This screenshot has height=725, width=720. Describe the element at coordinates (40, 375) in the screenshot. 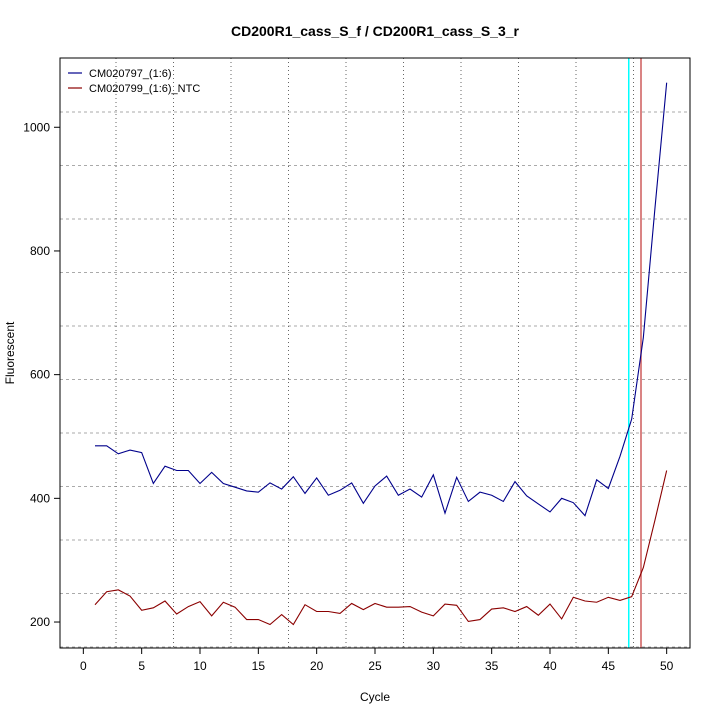

I see `y-tick-label: 600` at that location.